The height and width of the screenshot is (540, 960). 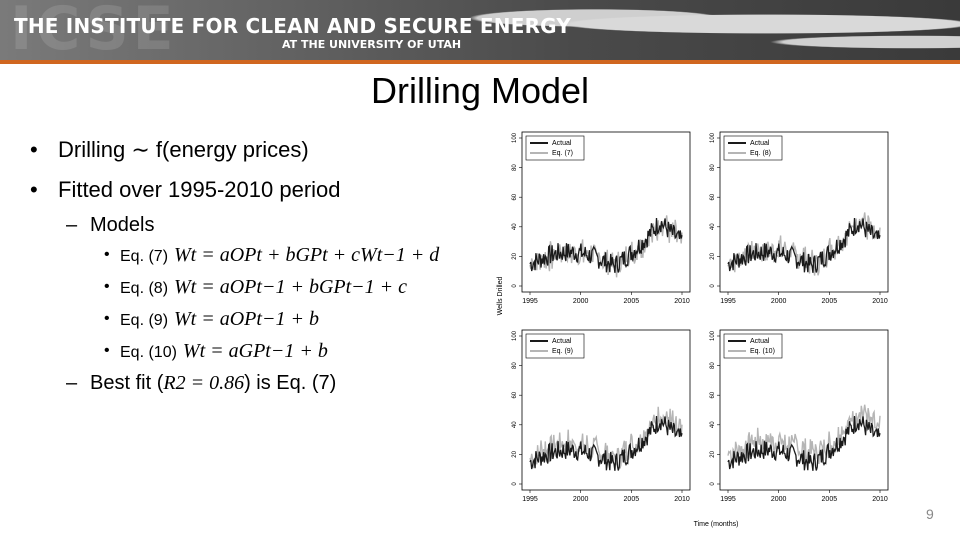 I want to click on best-fit-prefix: Best fit (, so click(x=127, y=383).